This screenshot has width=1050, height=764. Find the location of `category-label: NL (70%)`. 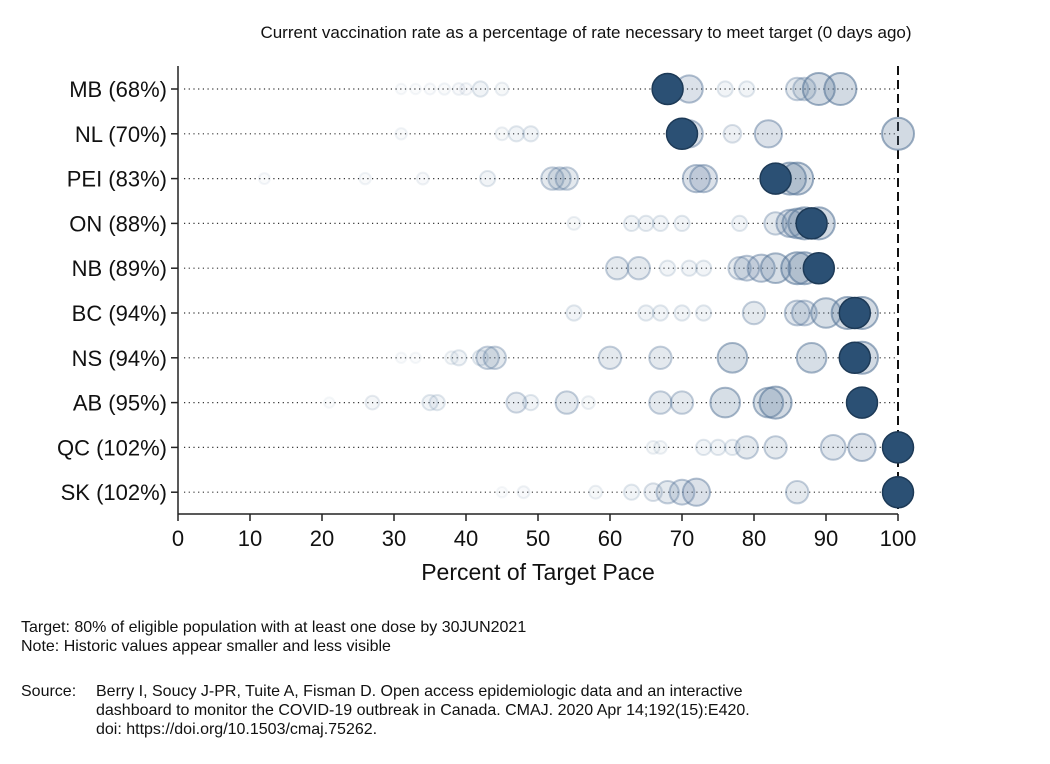

category-label: NL (70%) is located at coordinates (121, 134).